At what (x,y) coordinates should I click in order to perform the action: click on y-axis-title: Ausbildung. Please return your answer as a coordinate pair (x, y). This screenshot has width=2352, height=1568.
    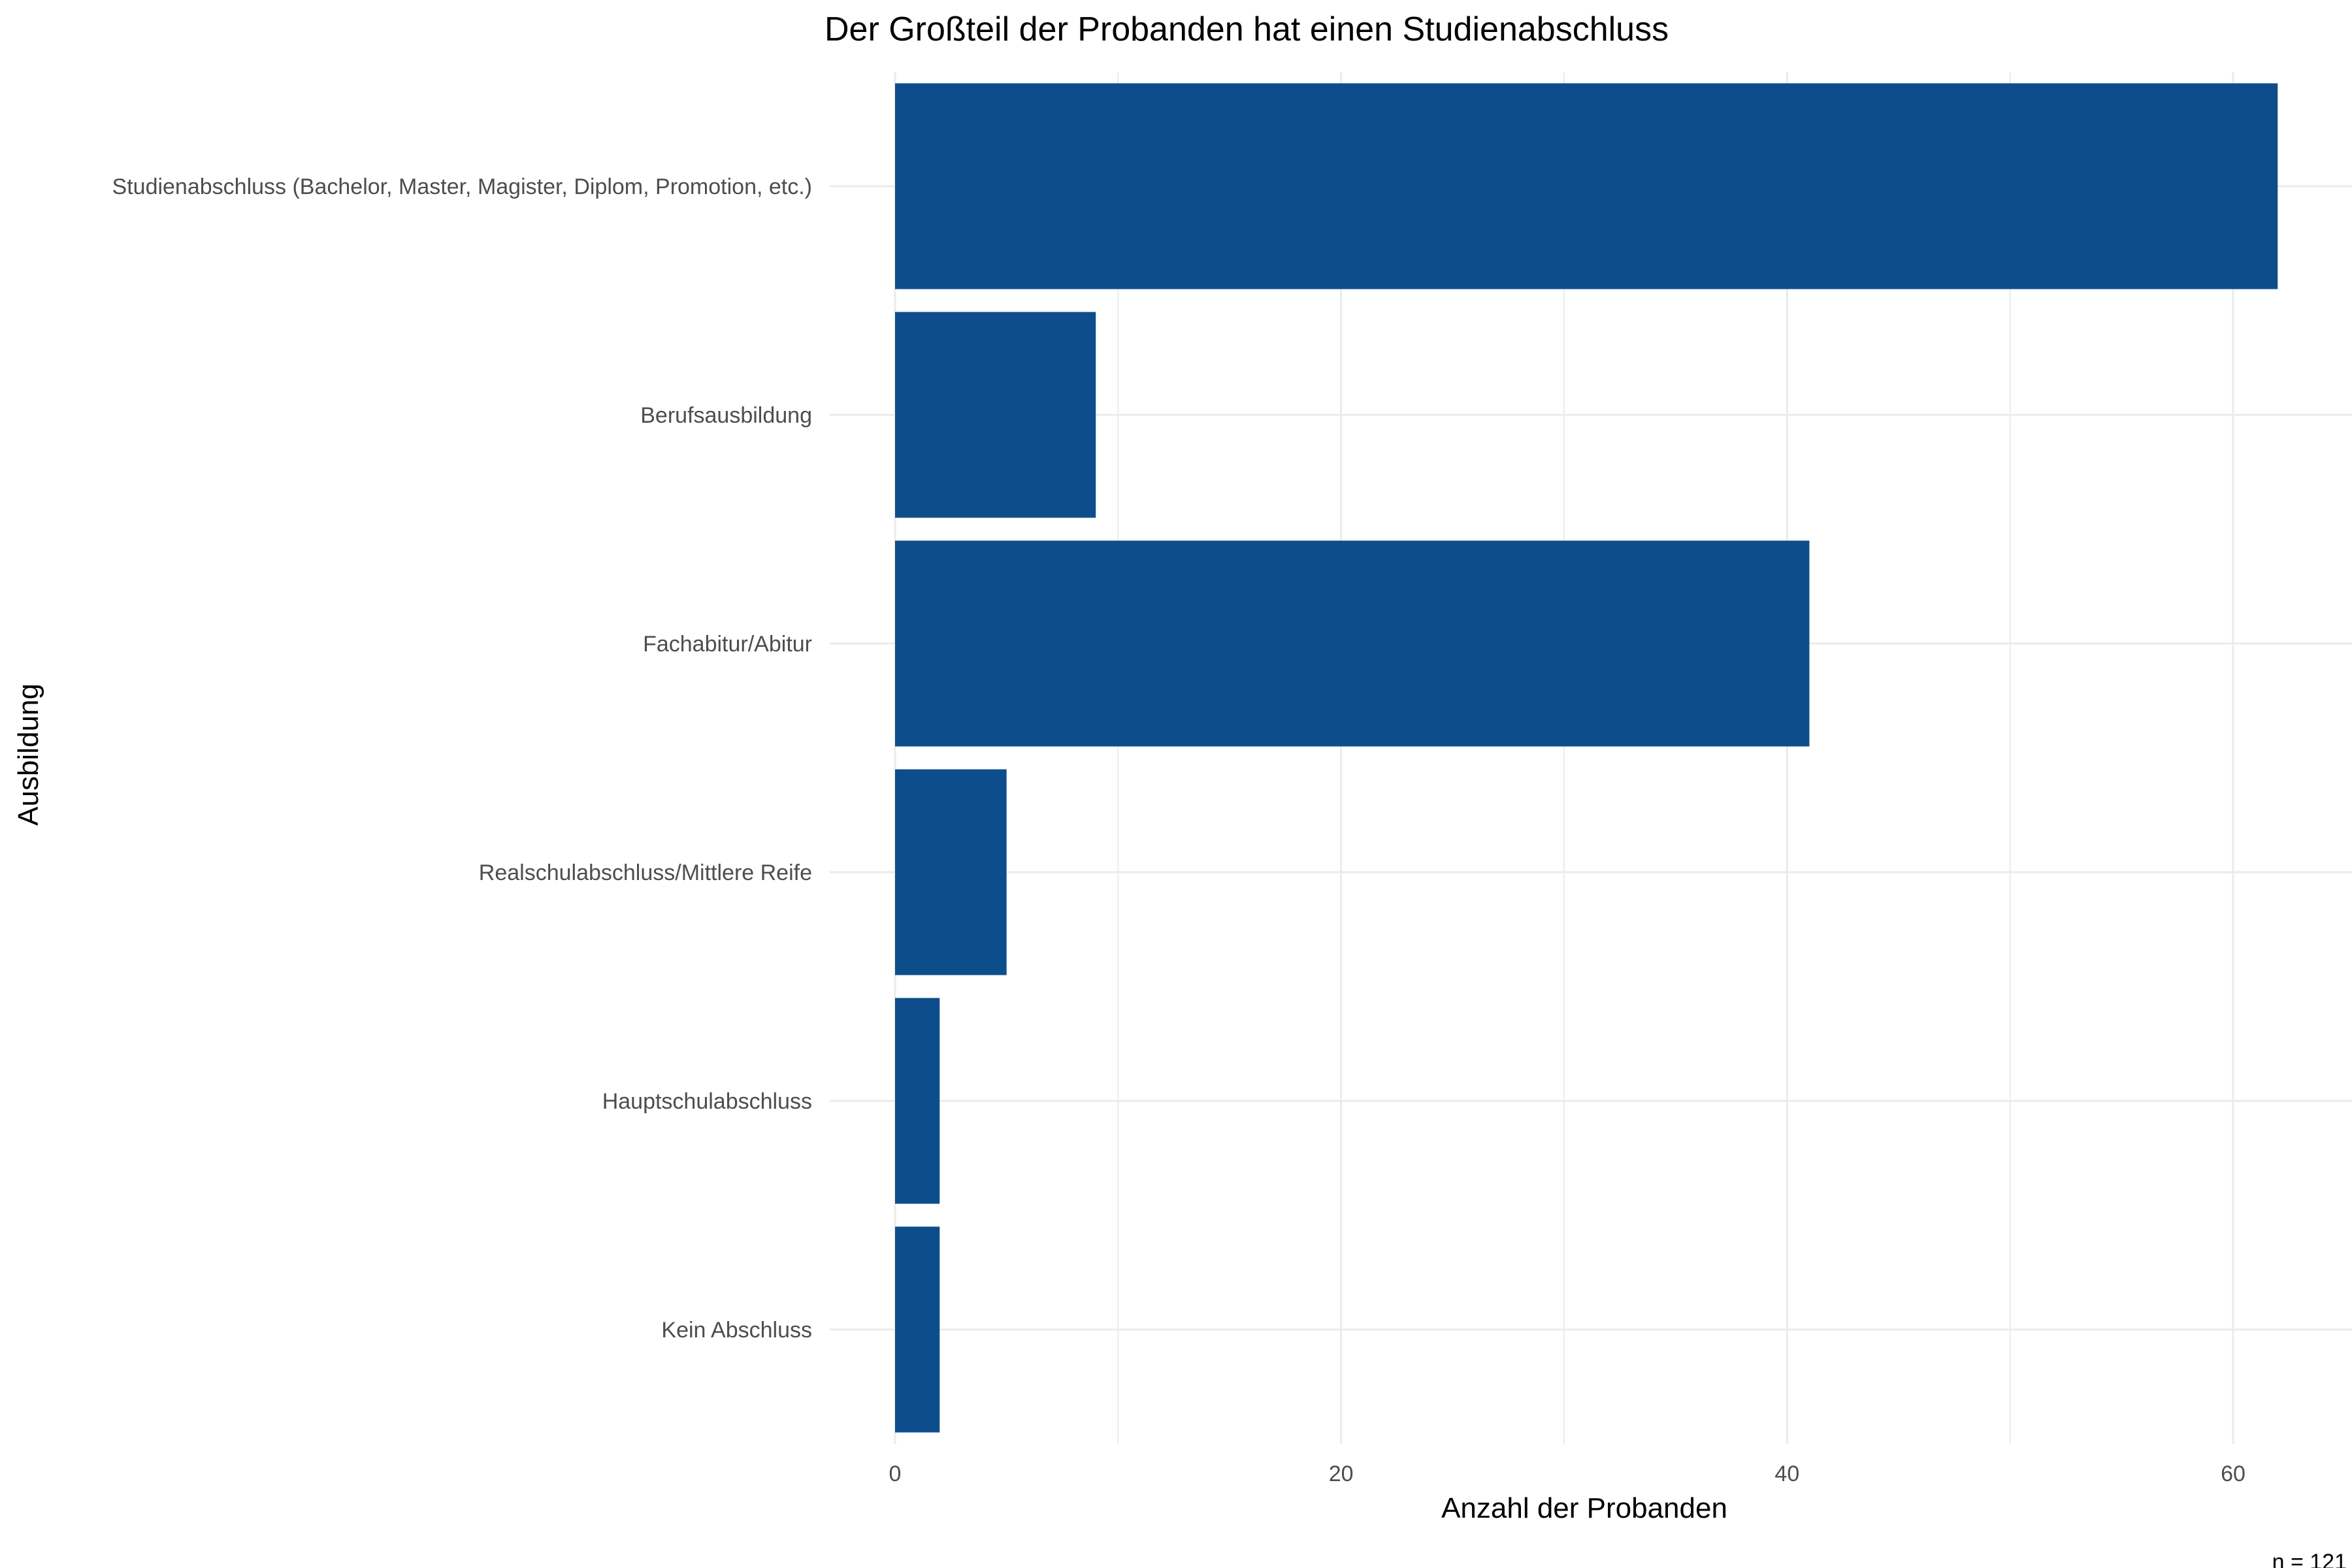
    Looking at the image, I should click on (28, 754).